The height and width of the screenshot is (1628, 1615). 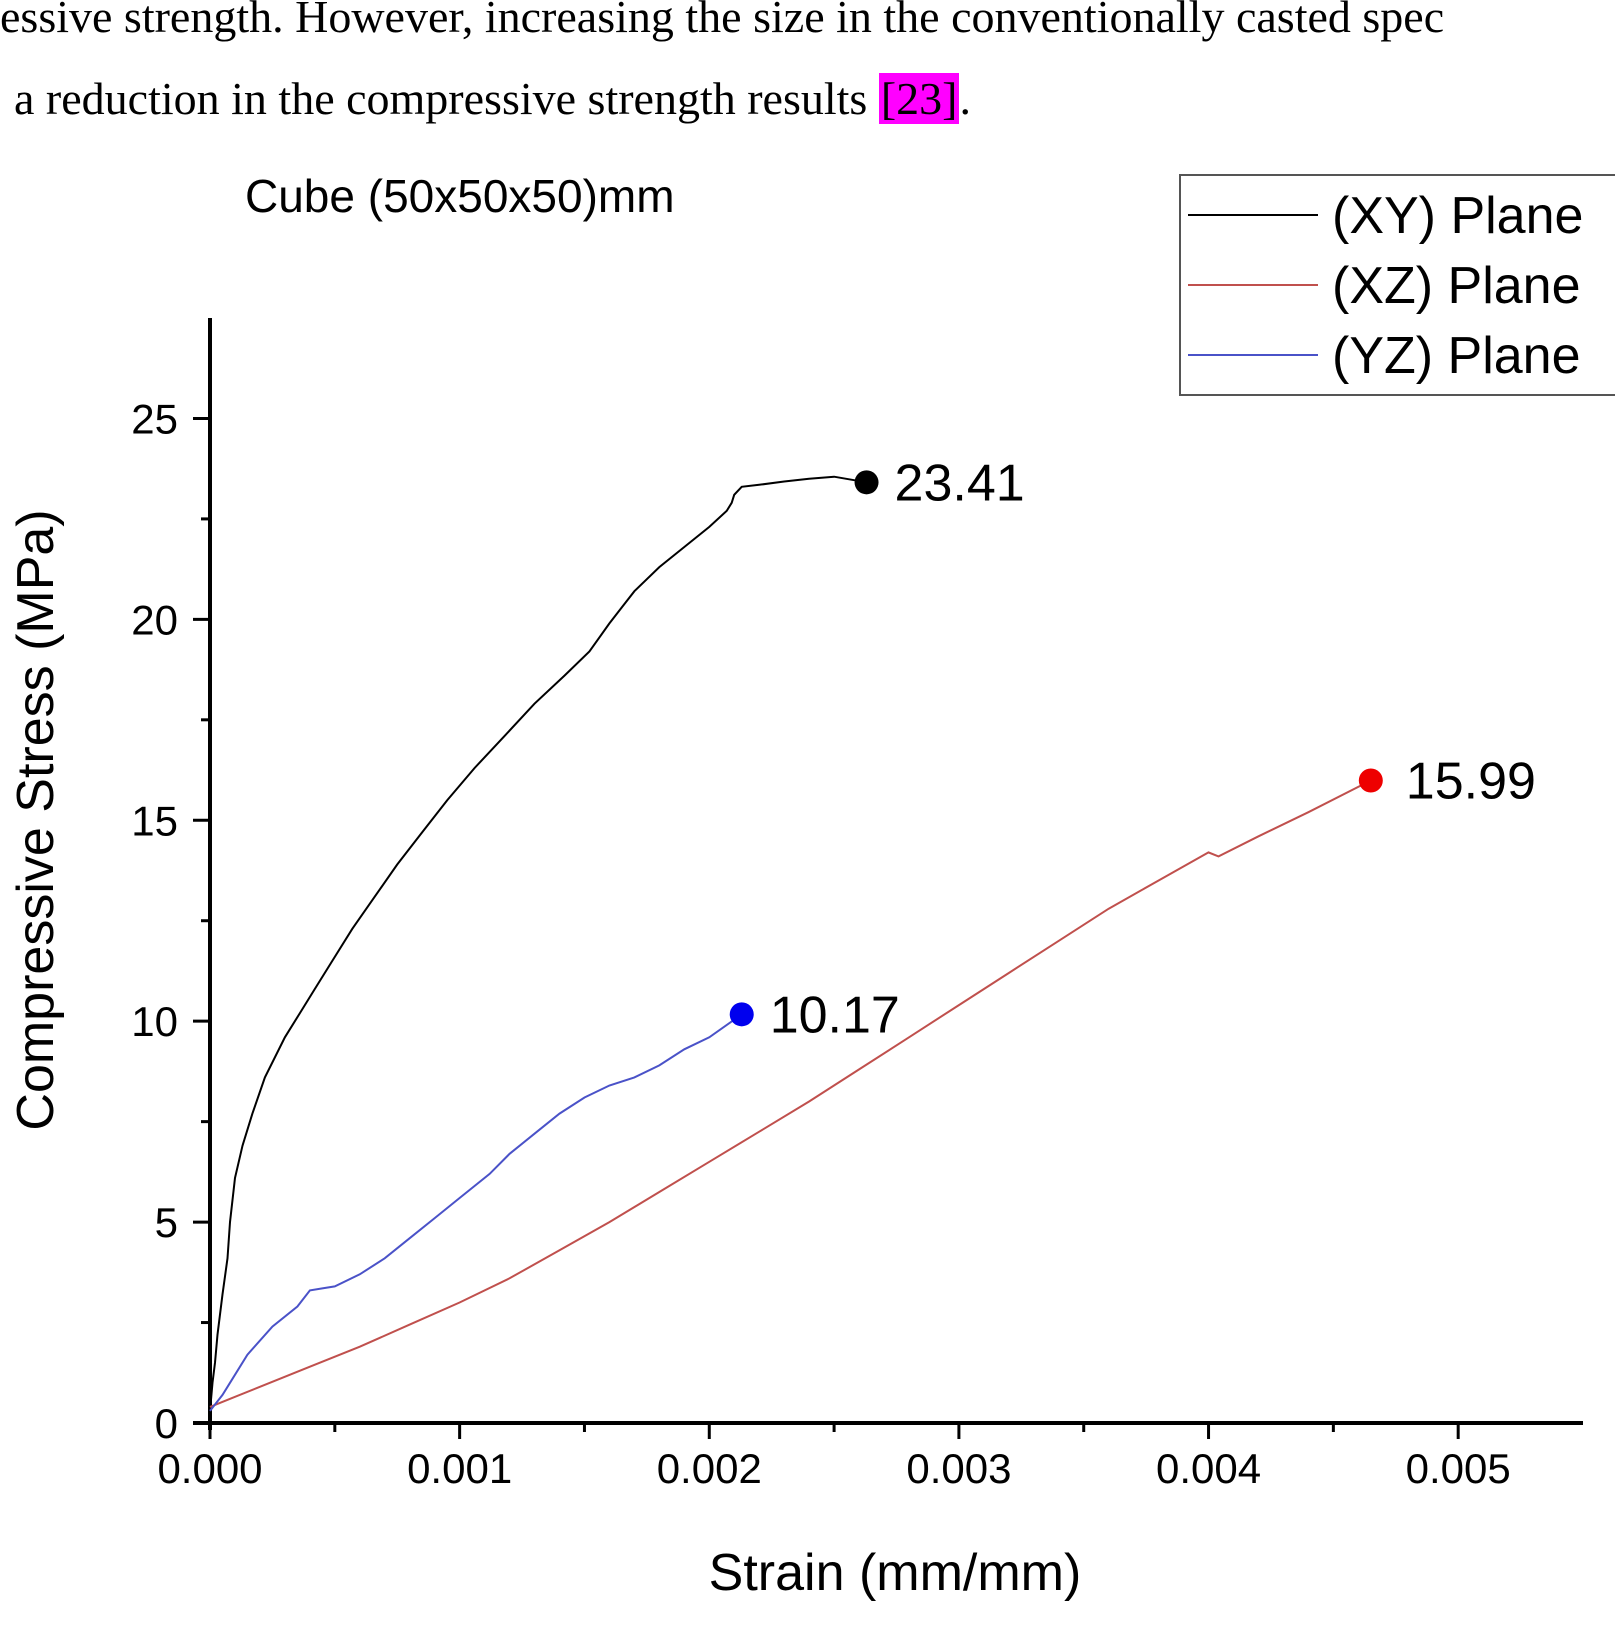 I want to click on x-tick-label: 0.002, so click(x=709, y=1468).